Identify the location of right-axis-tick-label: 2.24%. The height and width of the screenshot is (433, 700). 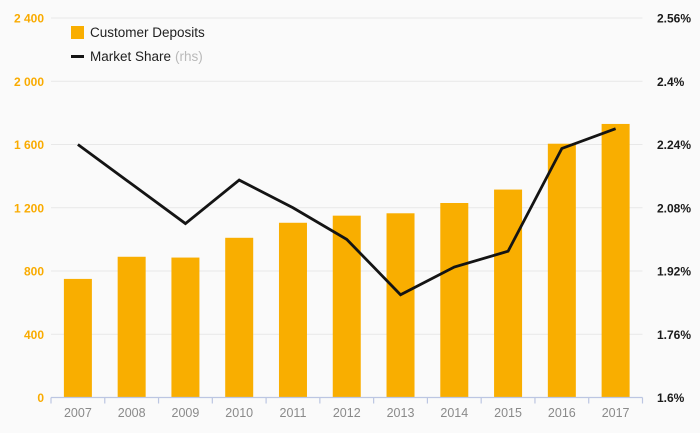
(674, 145).